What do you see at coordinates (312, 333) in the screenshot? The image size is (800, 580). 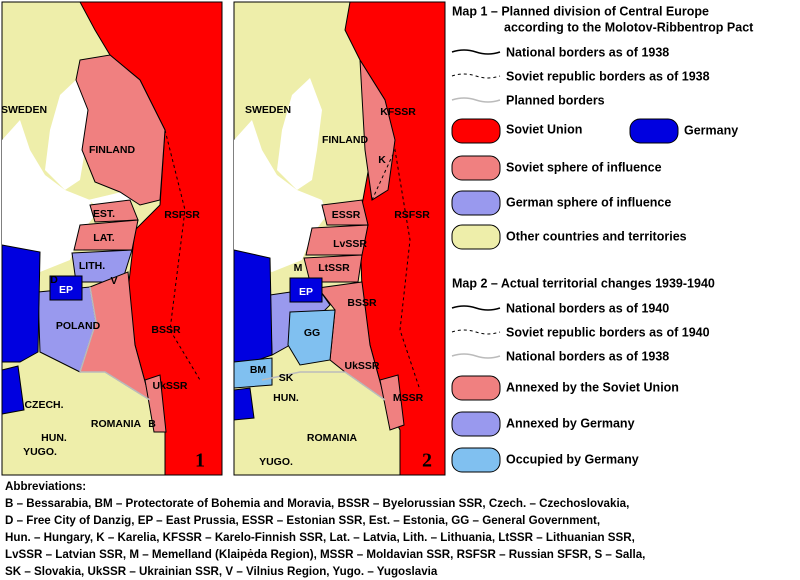 I see `map-label: GG` at bounding box center [312, 333].